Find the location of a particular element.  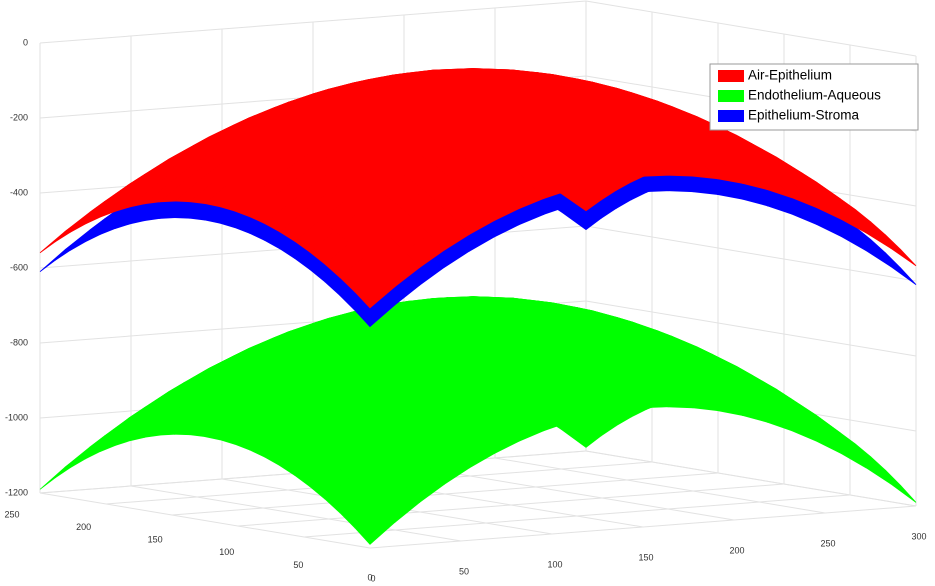

y-tick-label: 100 is located at coordinates (226, 552).